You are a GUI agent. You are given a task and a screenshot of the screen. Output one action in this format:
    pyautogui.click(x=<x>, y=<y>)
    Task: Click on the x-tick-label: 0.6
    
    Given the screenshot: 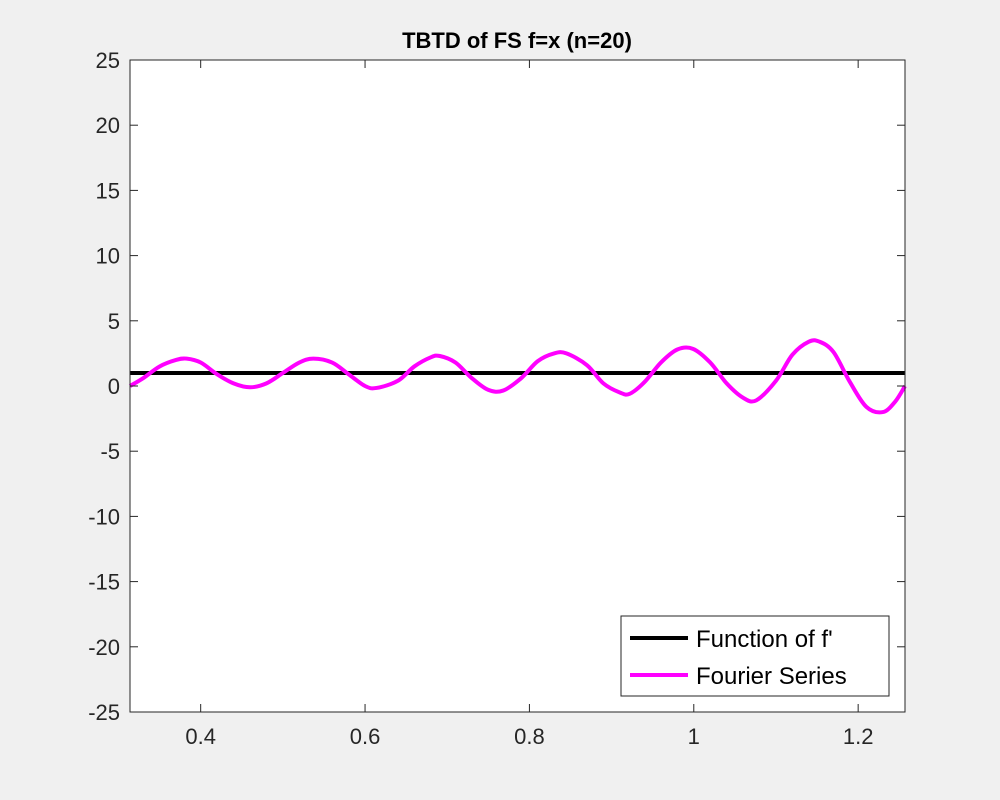 What is the action you would take?
    pyautogui.click(x=365, y=736)
    